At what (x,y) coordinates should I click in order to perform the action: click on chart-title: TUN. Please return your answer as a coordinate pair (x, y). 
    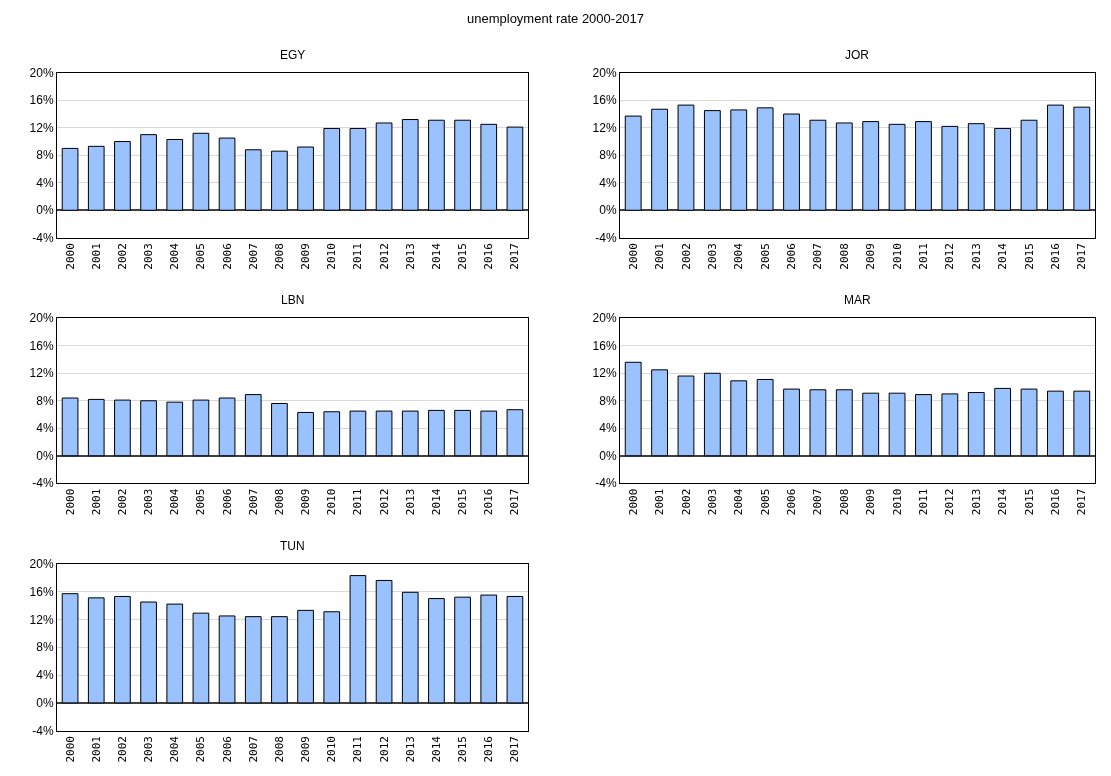
    Looking at the image, I should click on (292, 546).